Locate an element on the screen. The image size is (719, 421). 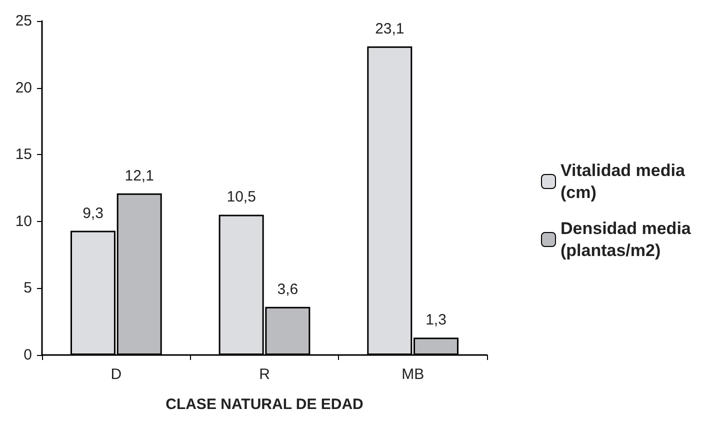
x-tick-label: MB is located at coordinates (413, 374).